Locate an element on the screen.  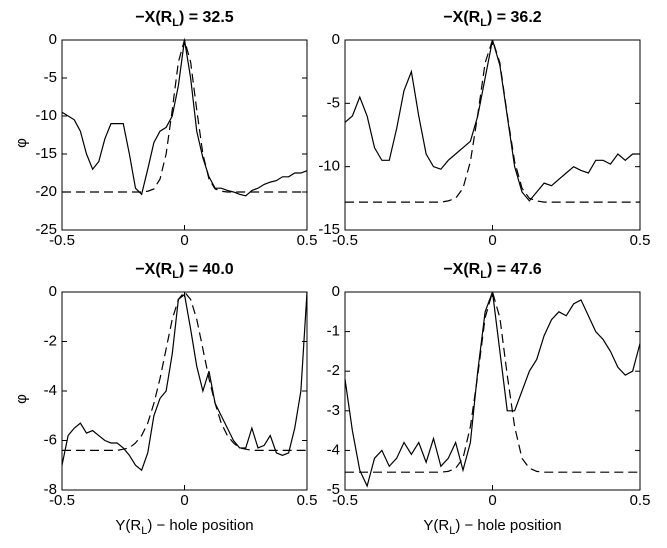
y-tick-label: -6 is located at coordinates (50, 439).